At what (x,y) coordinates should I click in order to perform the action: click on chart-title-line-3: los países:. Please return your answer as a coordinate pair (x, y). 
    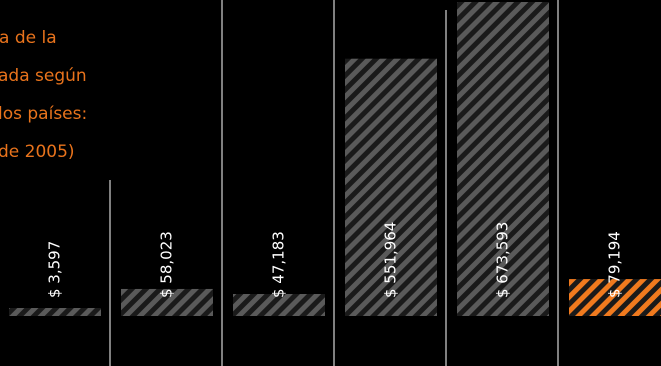
    Looking at the image, I should click on (44, 114).